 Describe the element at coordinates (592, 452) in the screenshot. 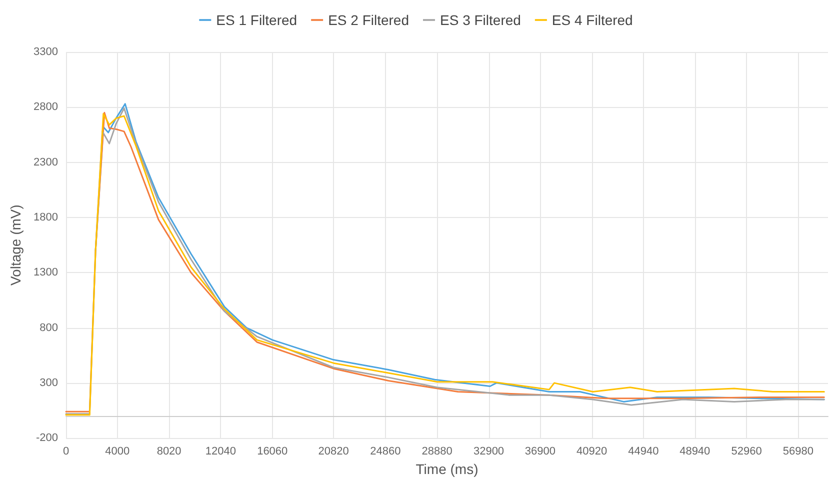

I see `x-tick-label: 40920` at that location.